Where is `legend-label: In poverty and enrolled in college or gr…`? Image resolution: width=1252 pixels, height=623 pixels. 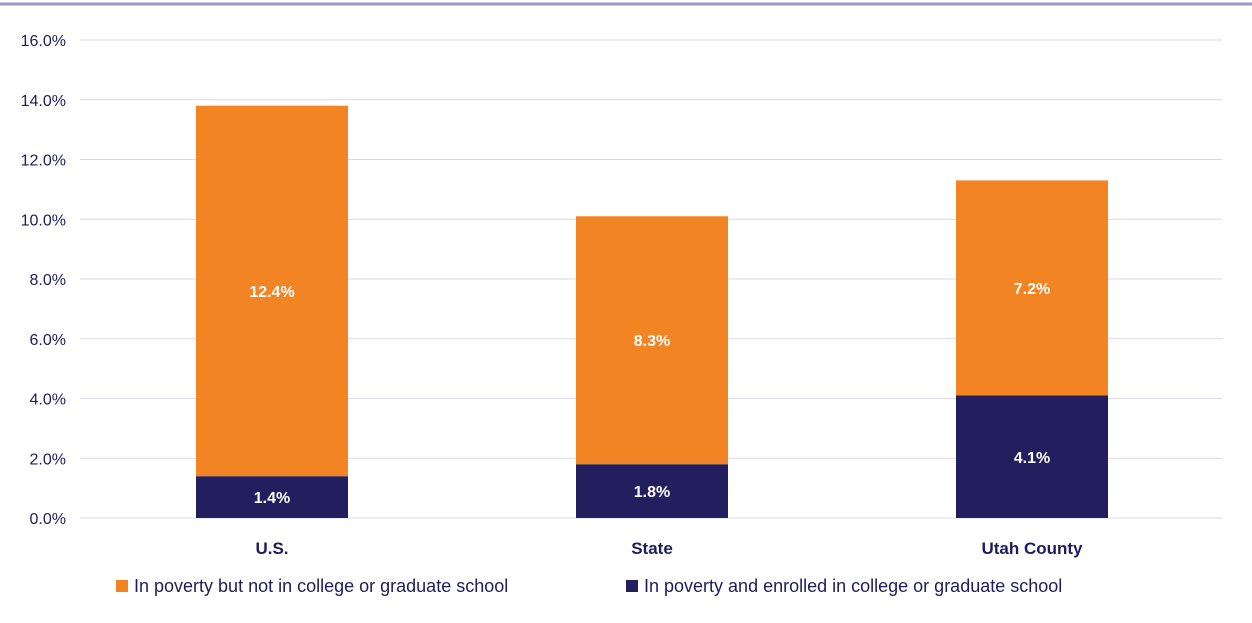 legend-label: In poverty and enrolled in college or gr… is located at coordinates (853, 586).